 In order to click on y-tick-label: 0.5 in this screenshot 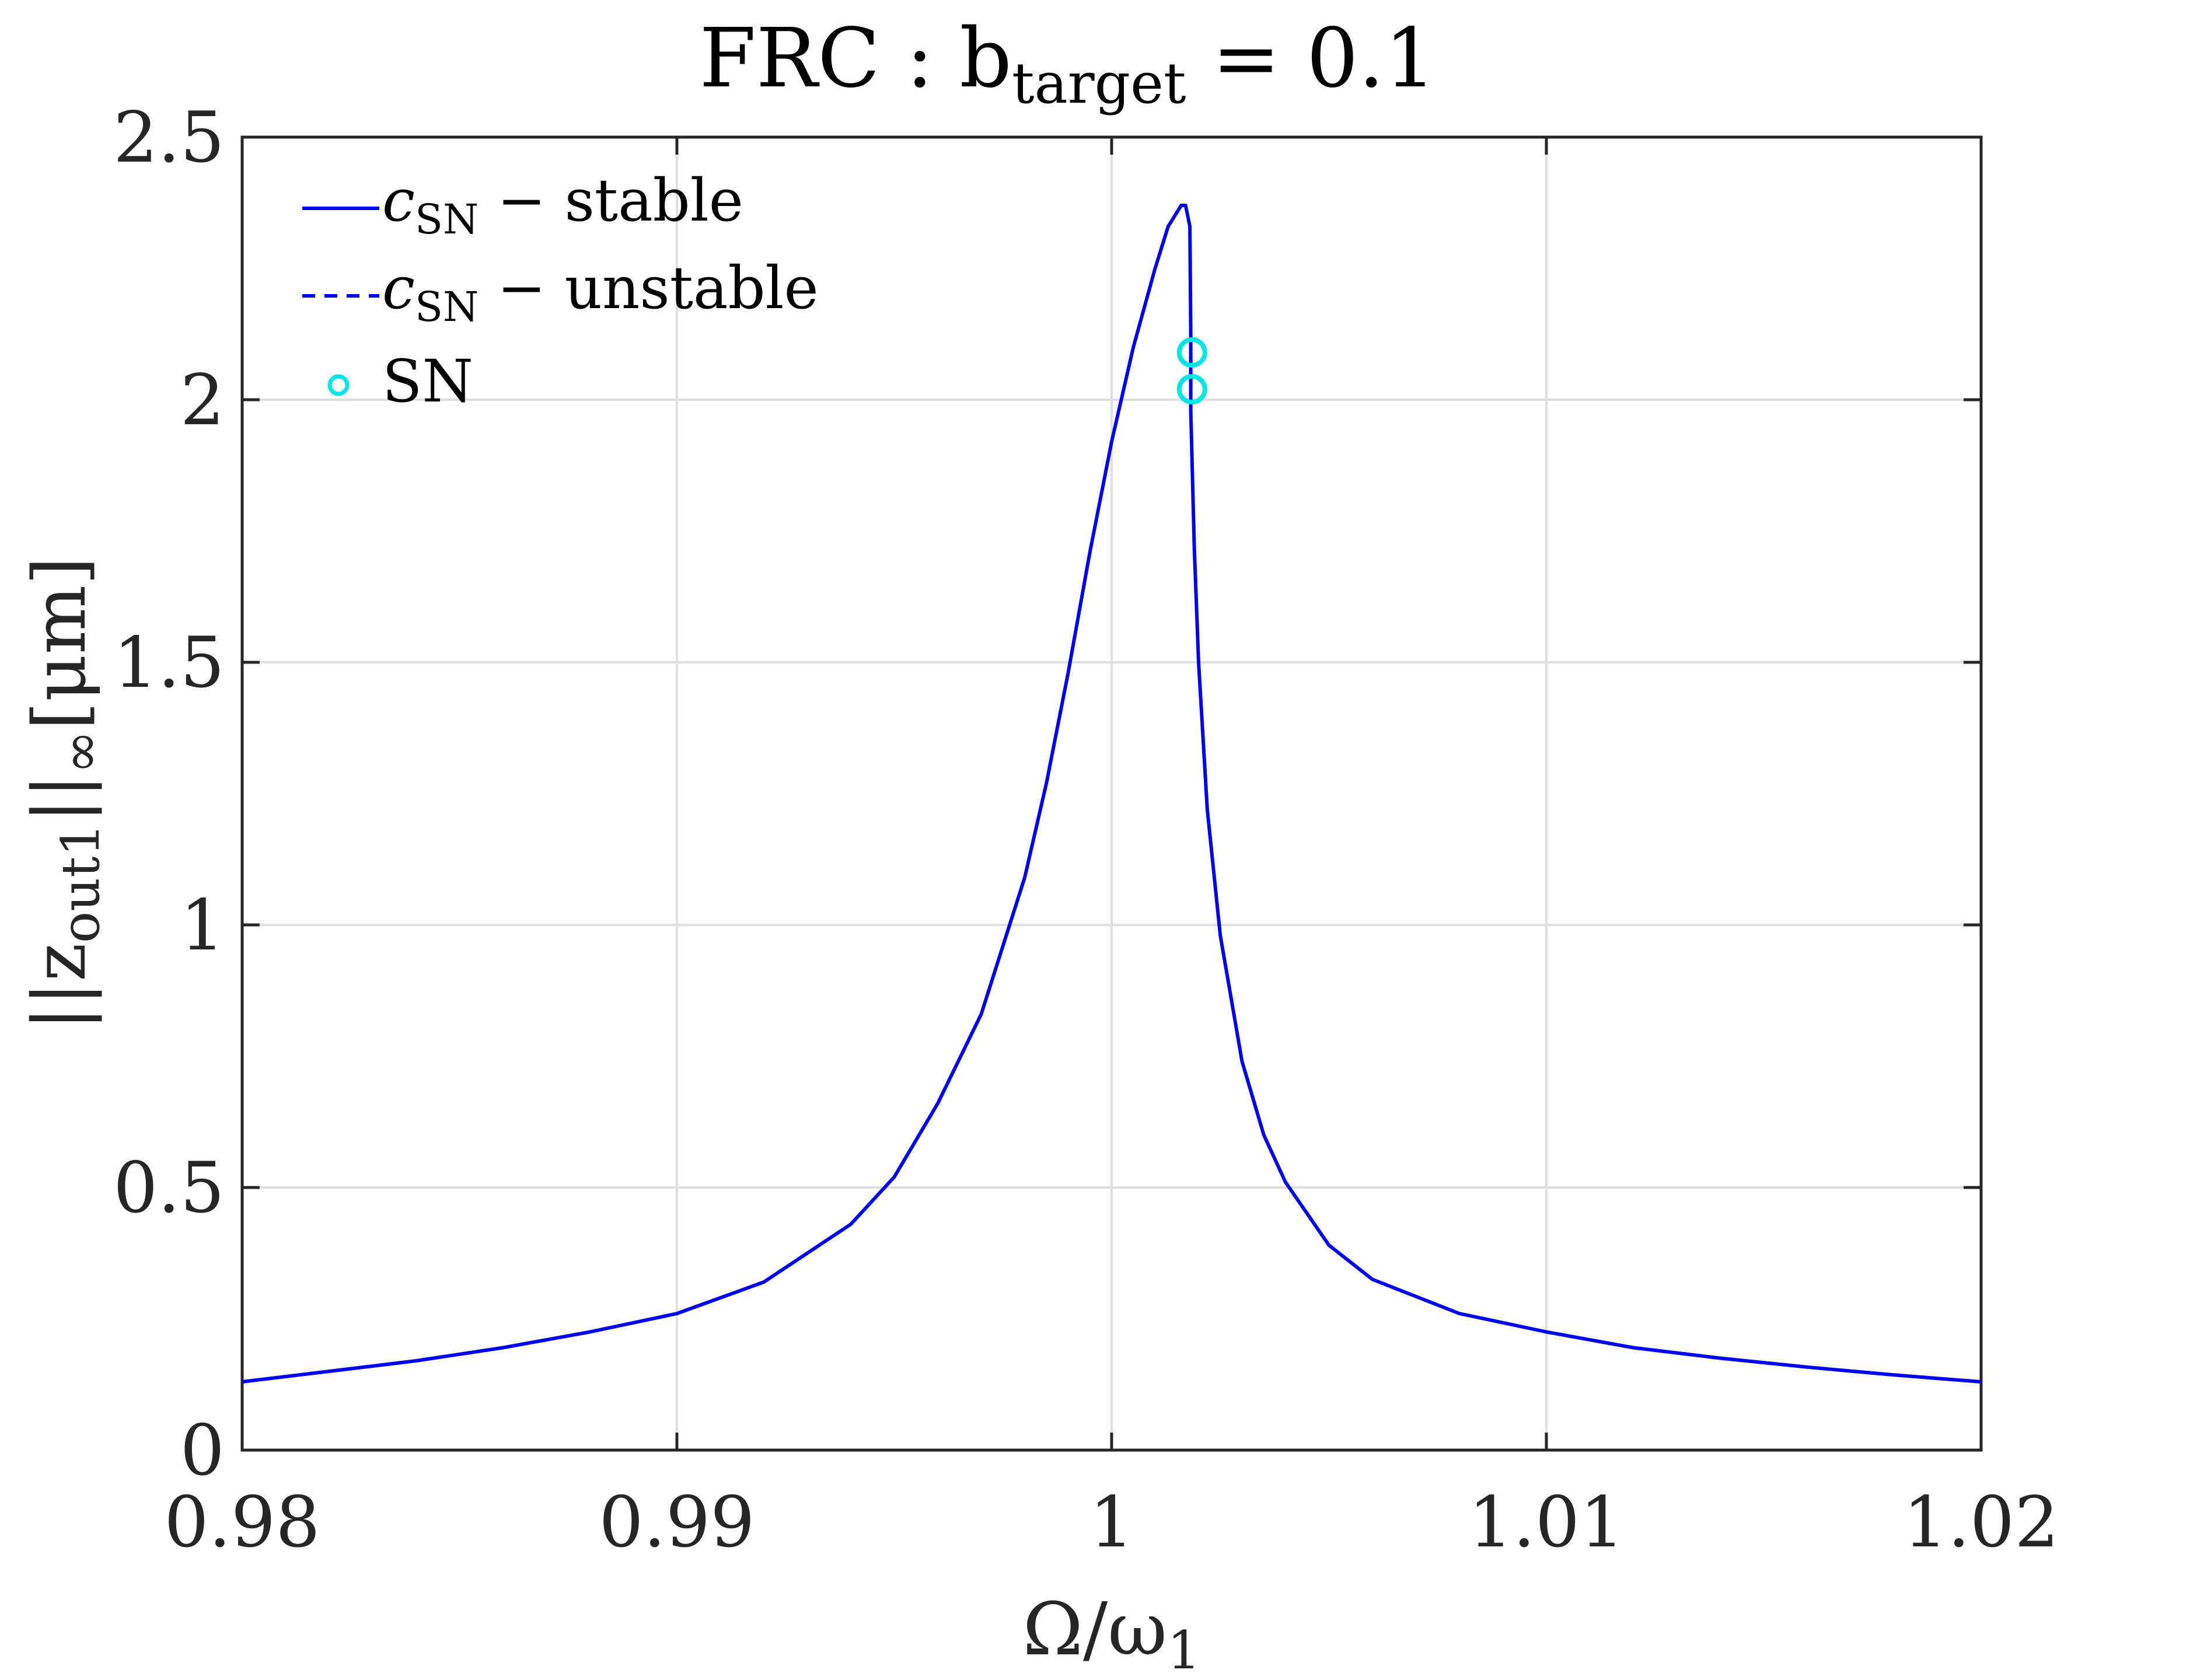, I will do `click(169, 1188)`.